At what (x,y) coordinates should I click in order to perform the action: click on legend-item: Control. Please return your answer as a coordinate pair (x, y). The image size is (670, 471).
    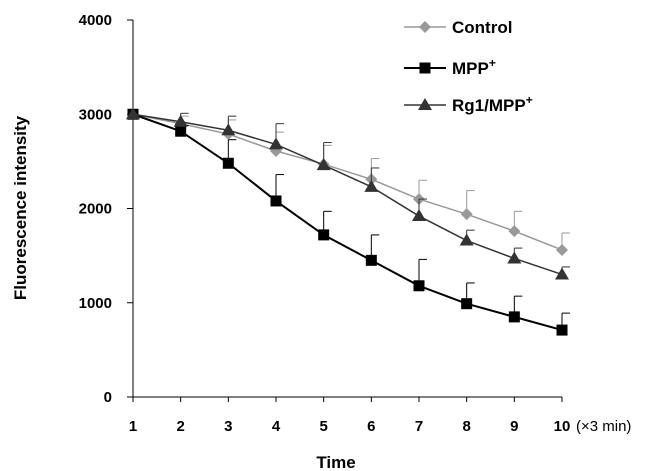
    Looking at the image, I should click on (458, 27).